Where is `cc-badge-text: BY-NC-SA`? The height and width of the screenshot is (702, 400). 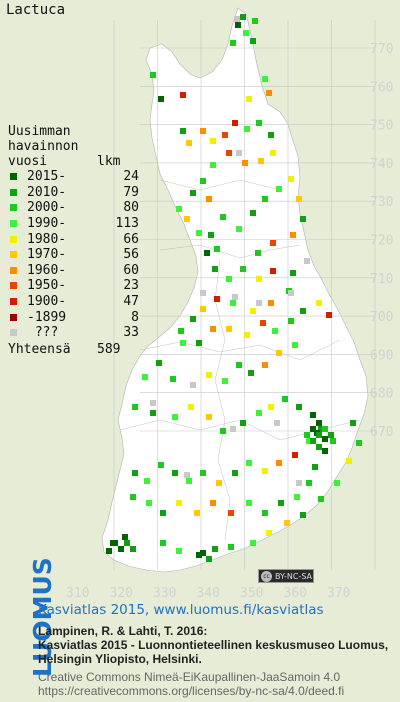 cc-badge-text: BY-NC-SA is located at coordinates (294, 576).